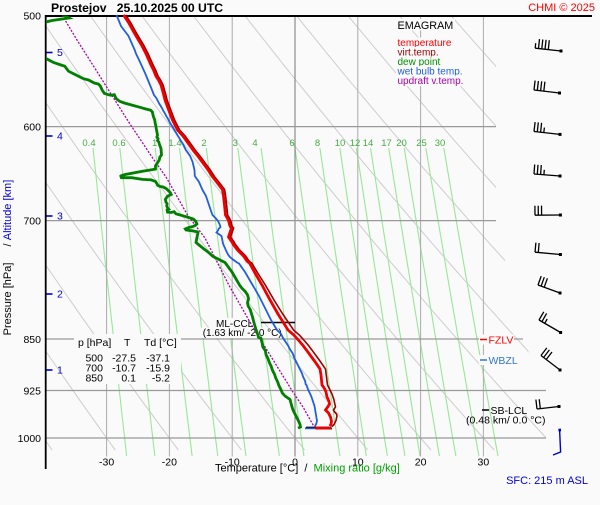 This screenshot has width=600, height=505. What do you see at coordinates (30, 439) in the screenshot?
I see `svg-text: 1000` at bounding box center [30, 439].